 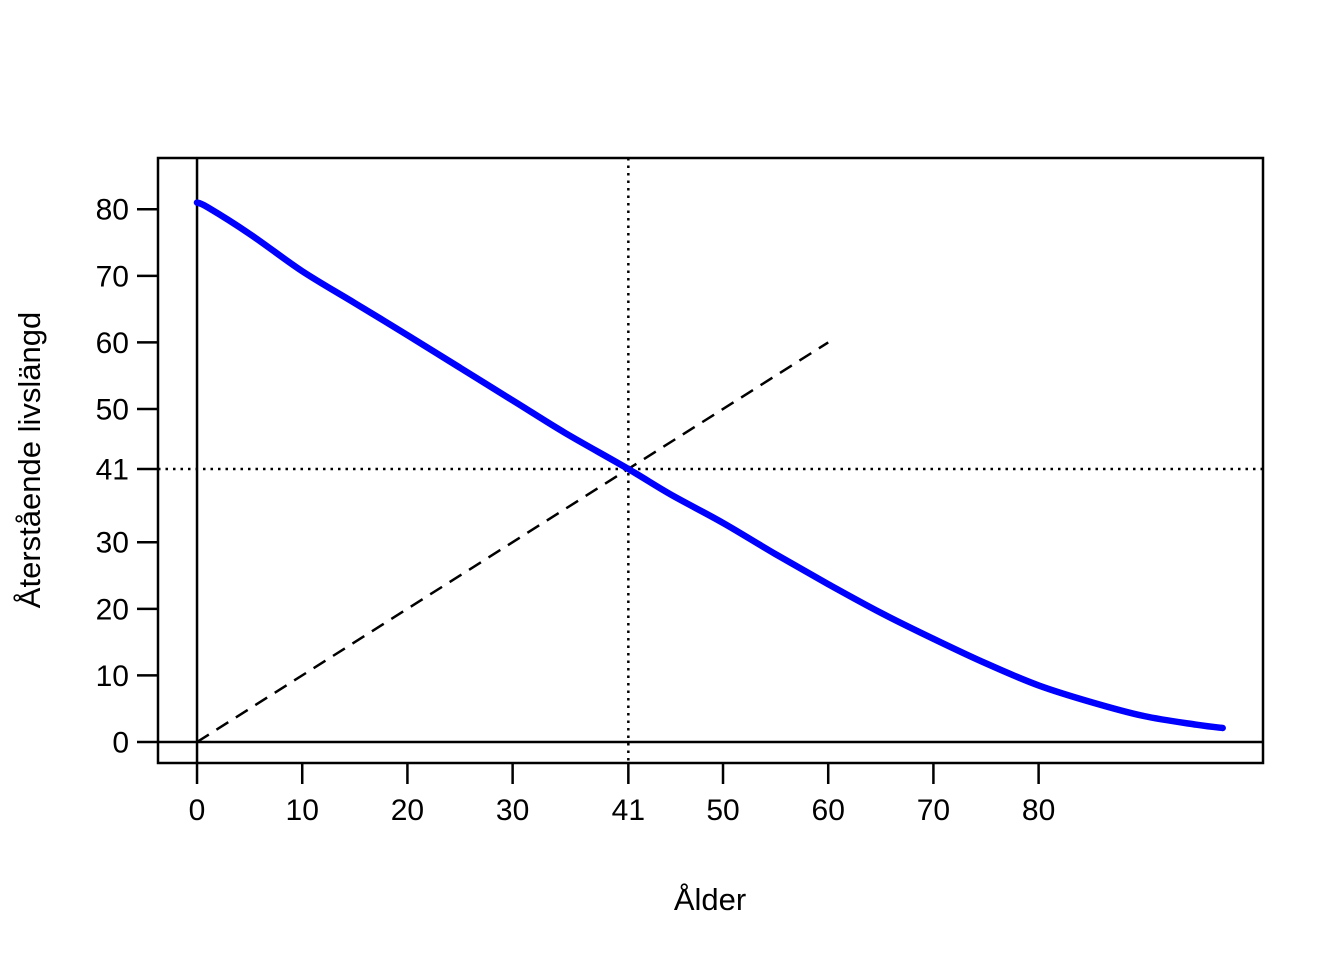 What do you see at coordinates (112, 276) in the screenshot?
I see `y-axis-tick-label: 70` at bounding box center [112, 276].